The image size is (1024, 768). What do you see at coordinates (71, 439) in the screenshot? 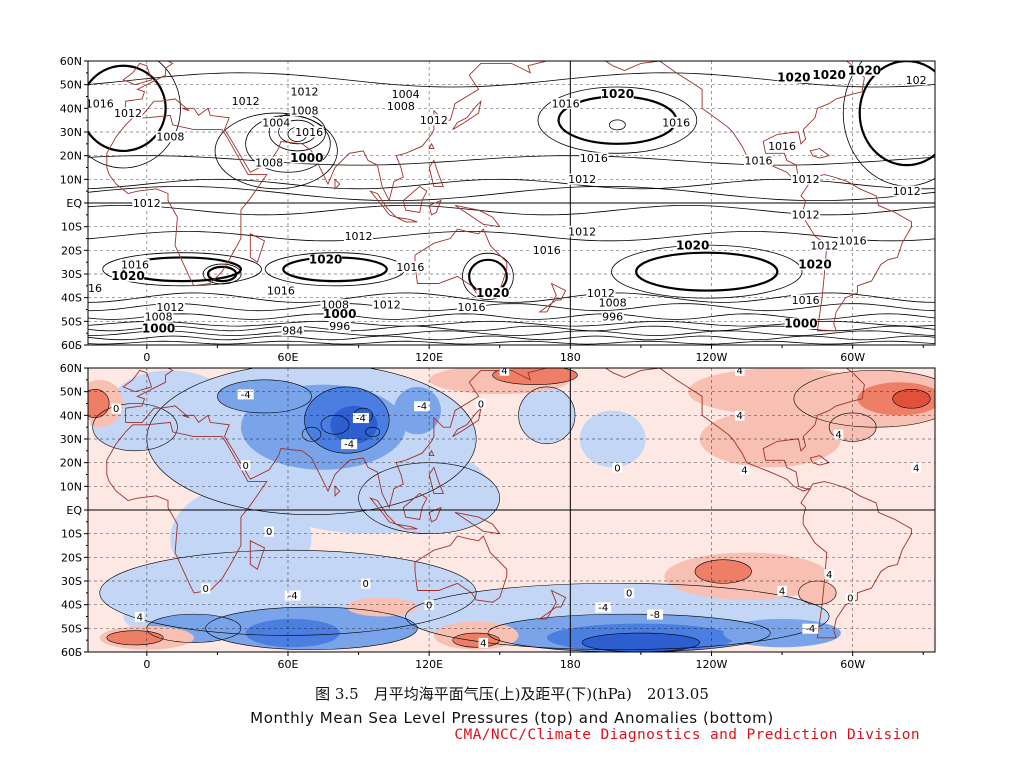
I see `anomaly-lat-tick-label: 30N` at bounding box center [71, 439].